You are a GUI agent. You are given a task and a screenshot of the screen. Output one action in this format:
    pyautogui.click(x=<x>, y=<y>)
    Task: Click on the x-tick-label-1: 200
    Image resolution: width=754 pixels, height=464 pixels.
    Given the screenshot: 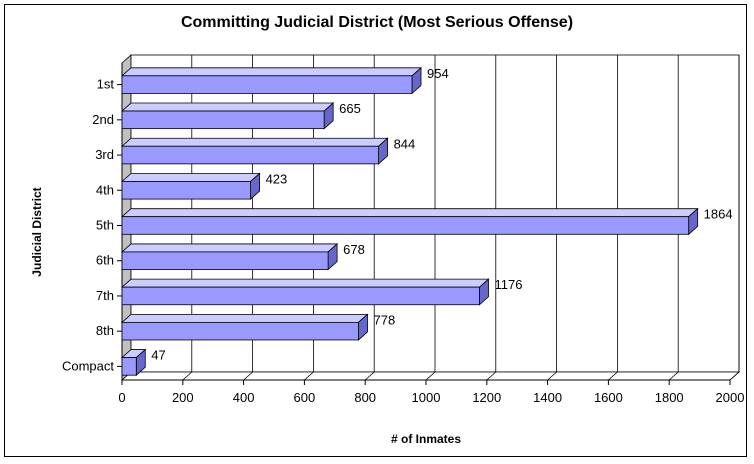 What is the action you would take?
    pyautogui.click(x=183, y=397)
    